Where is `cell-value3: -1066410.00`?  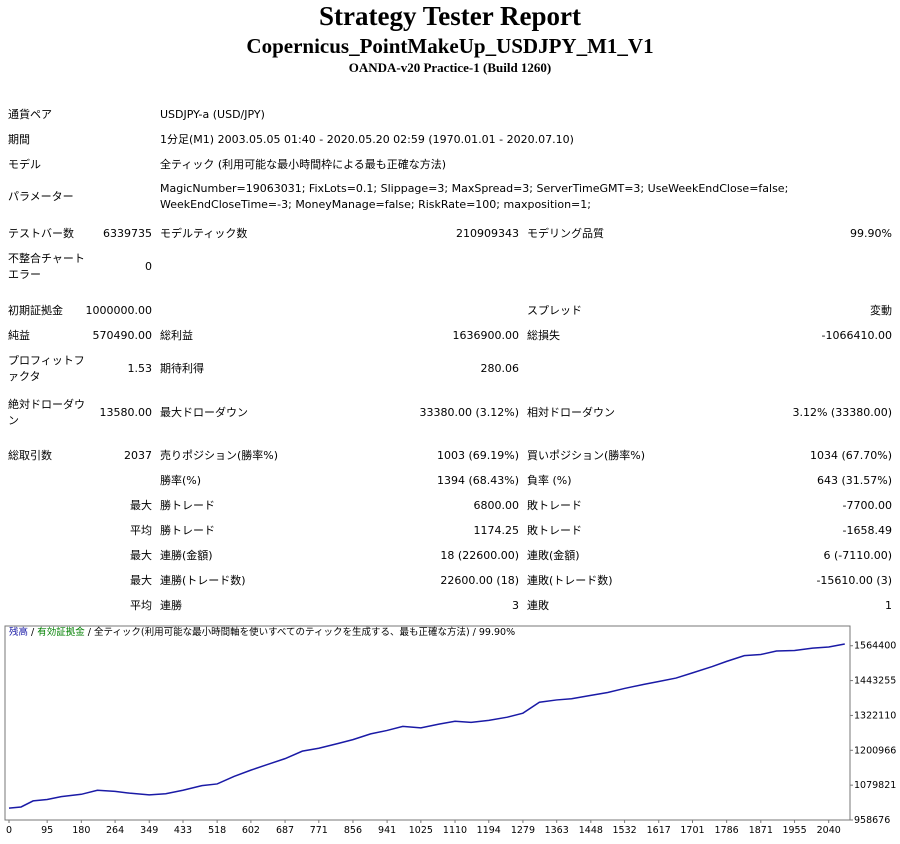
cell-value3: -1066410.00 is located at coordinates (856, 335).